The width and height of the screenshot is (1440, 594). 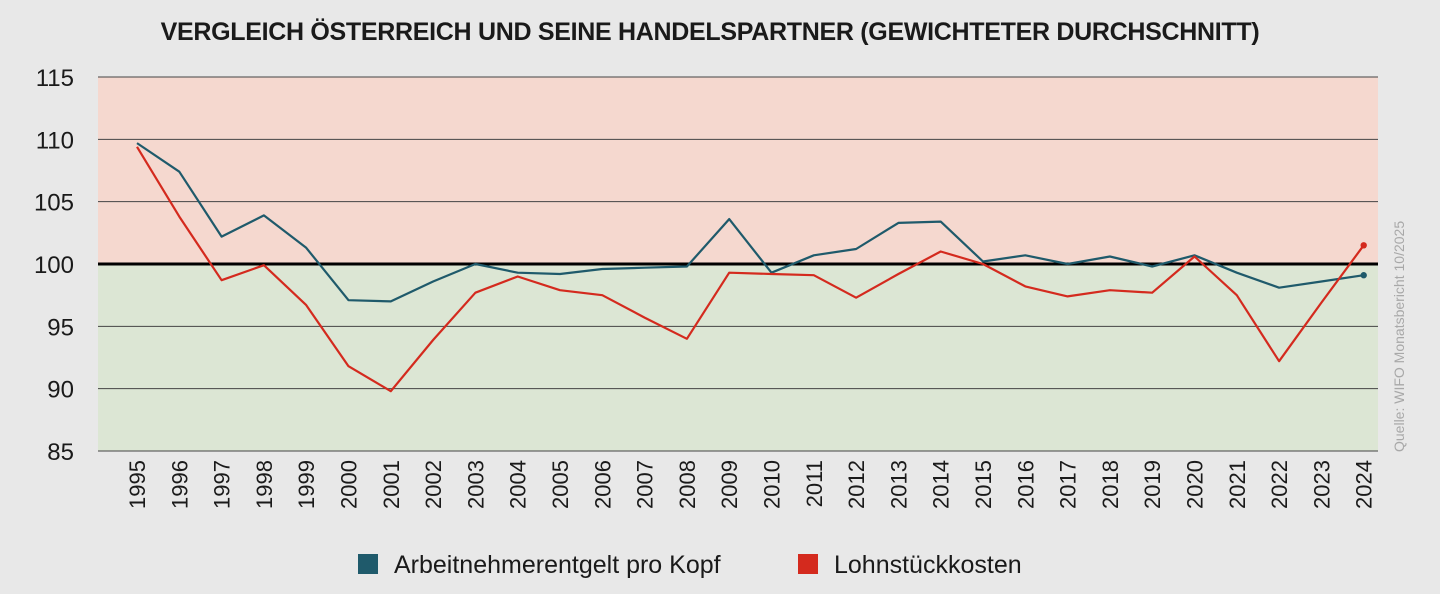 I want to click on x-tick-label: 2011, so click(x=814, y=483).